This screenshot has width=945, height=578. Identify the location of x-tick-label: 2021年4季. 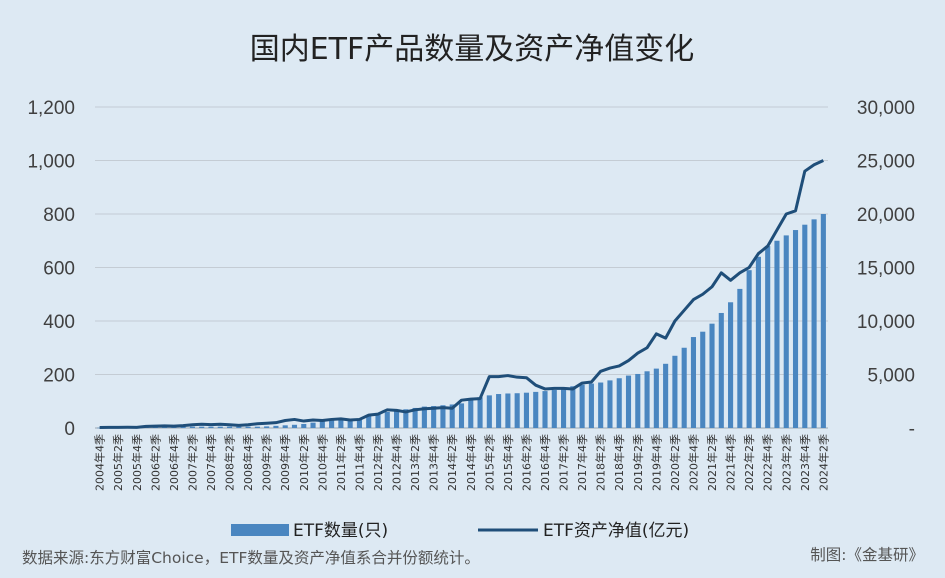
(731, 462).